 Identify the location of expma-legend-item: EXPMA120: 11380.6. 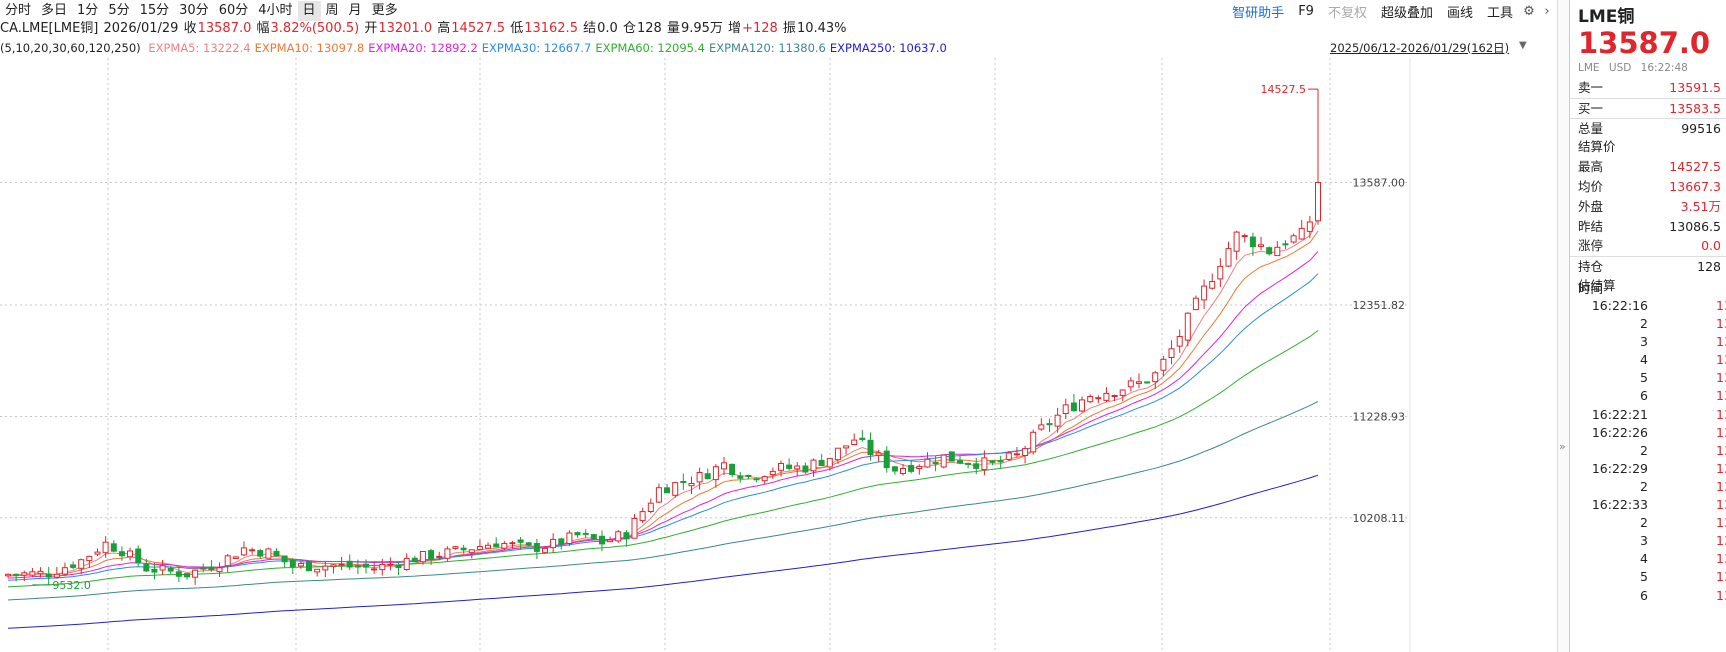
(767, 48).